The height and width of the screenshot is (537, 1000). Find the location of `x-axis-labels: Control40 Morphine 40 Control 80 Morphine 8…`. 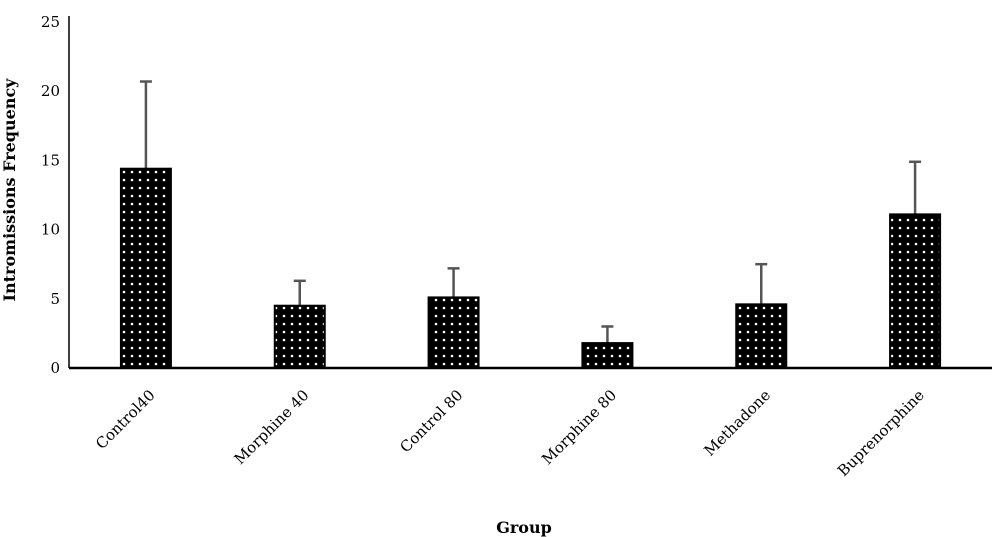

x-axis-labels: Control40 Morphine 40 Control 80 Morphine 8… is located at coordinates (510, 433).